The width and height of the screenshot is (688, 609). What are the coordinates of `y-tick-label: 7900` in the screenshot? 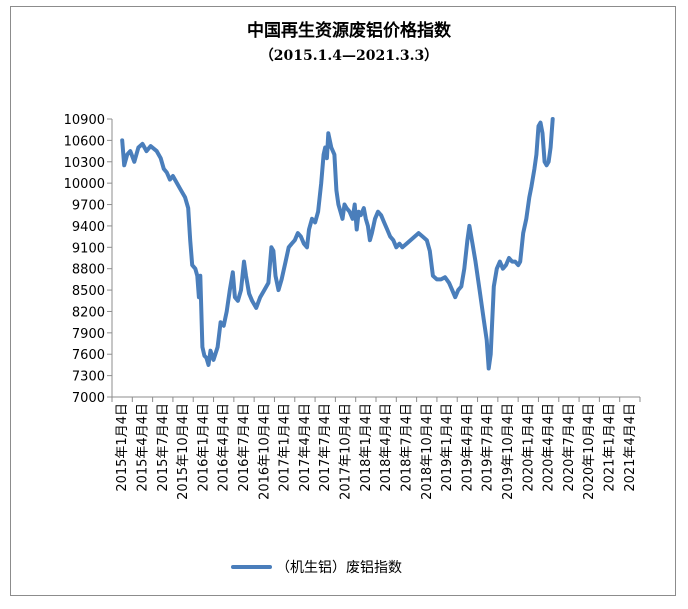 It's located at (88, 334).